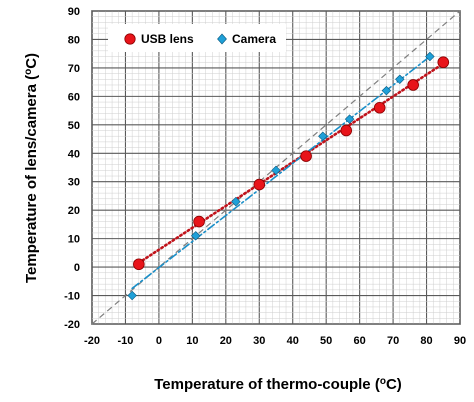 This screenshot has width=474, height=402. I want to click on y-tick-labels: -20 -10 0 10 20 30 40 50 60 70 80 90, so click(72, 168).